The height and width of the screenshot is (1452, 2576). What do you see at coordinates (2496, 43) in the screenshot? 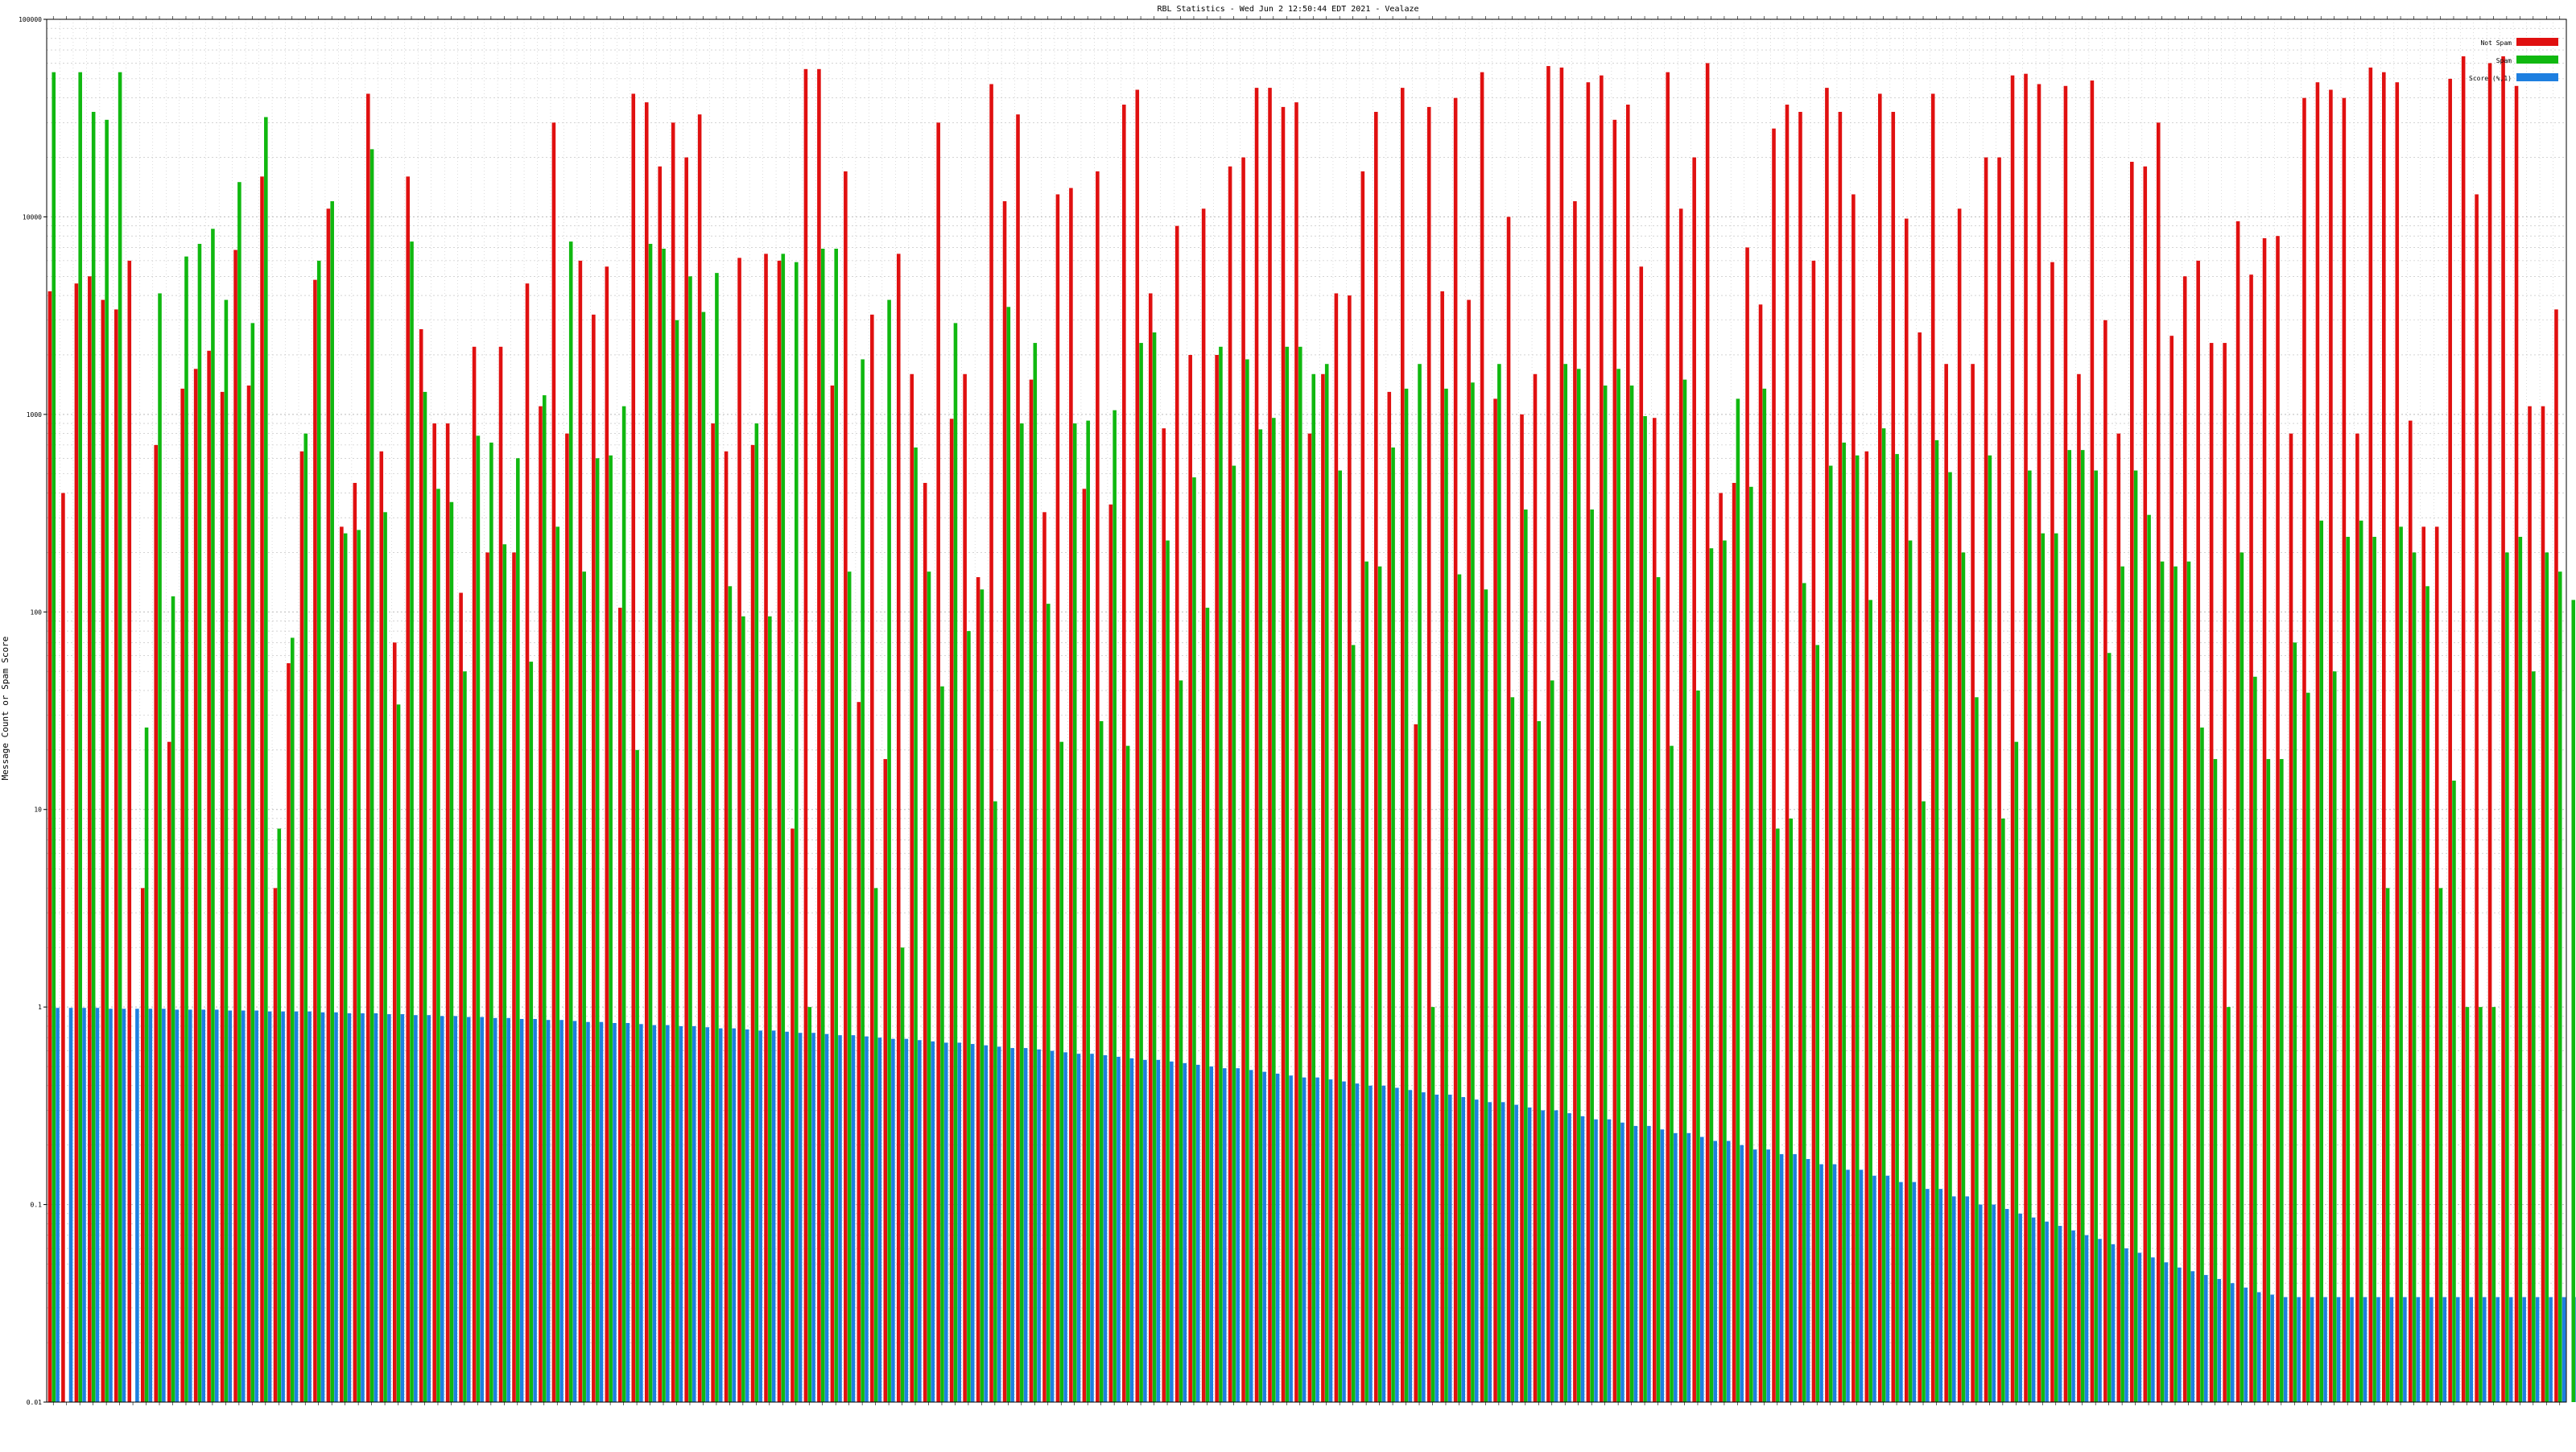
I see `legend-label: Not Spam` at bounding box center [2496, 43].